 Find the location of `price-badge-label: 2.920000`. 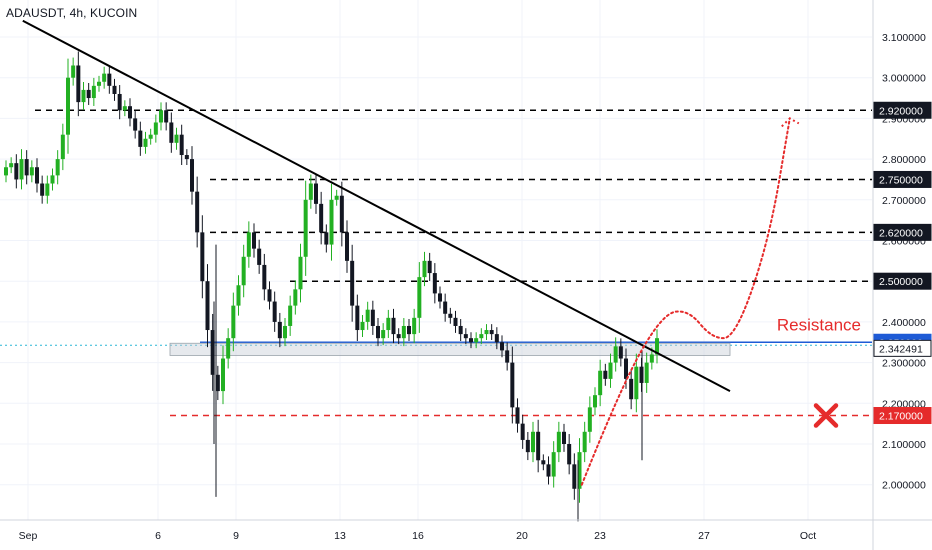

price-badge-label: 2.920000 is located at coordinates (901, 111).